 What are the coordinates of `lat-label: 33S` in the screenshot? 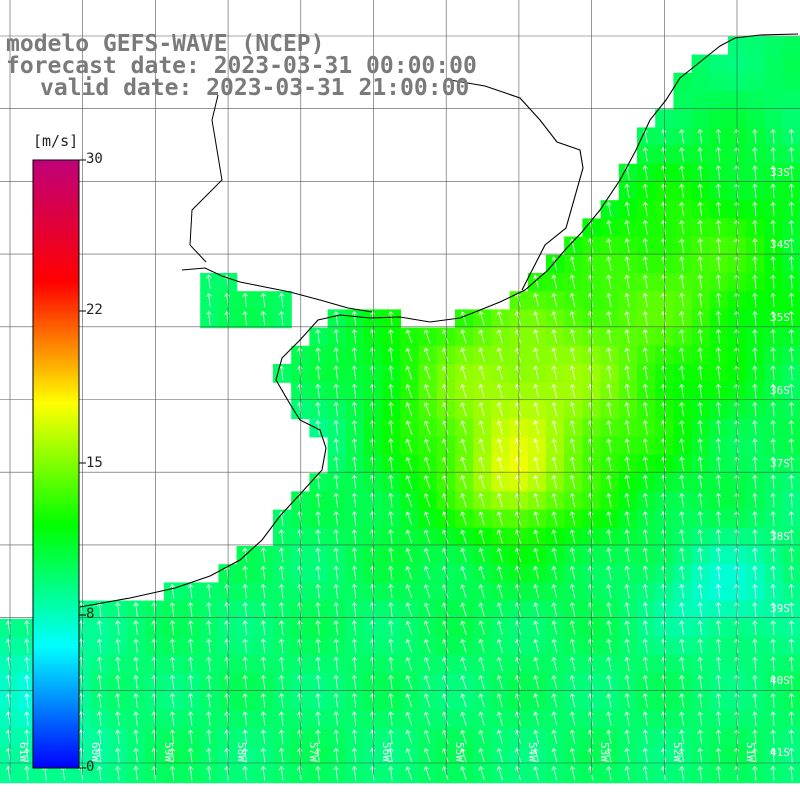 It's located at (780, 172).